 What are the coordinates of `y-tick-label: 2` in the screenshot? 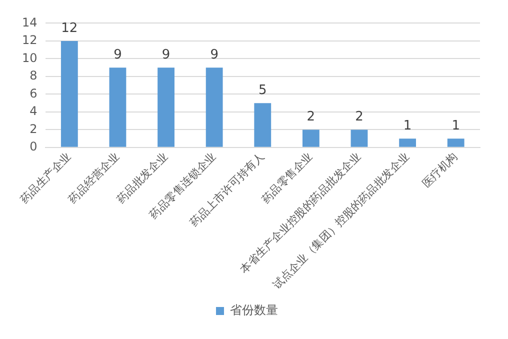 It's located at (34, 129).